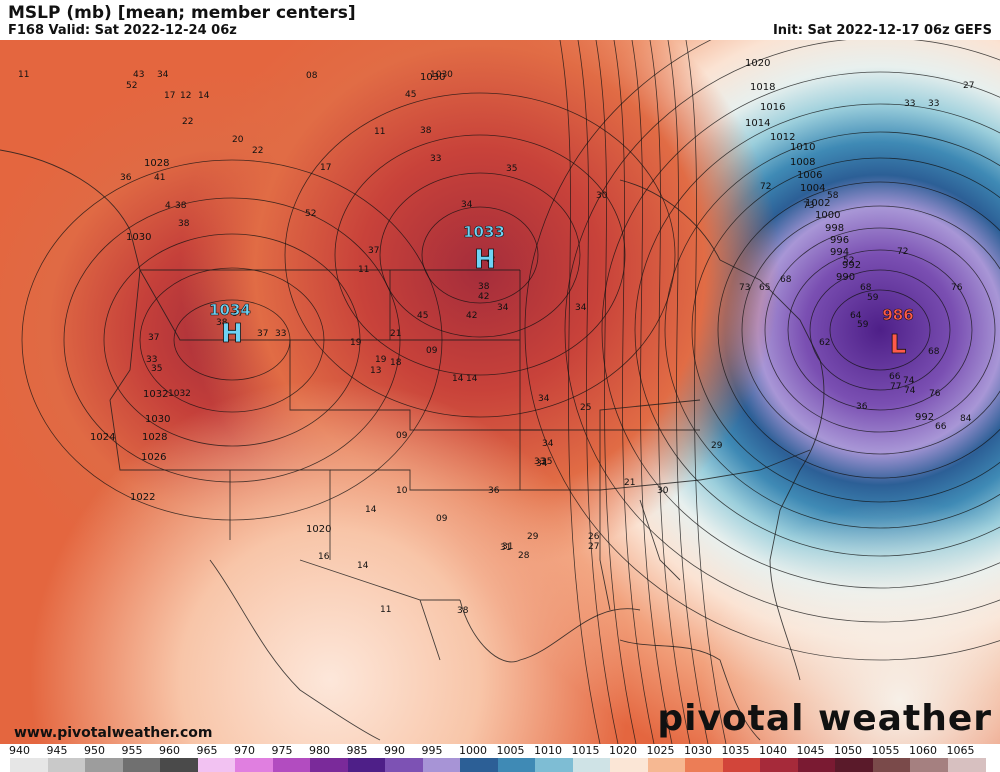 Image resolution: width=1000 pixels, height=772 pixels. I want to click on member-label: 10, so click(402, 491).